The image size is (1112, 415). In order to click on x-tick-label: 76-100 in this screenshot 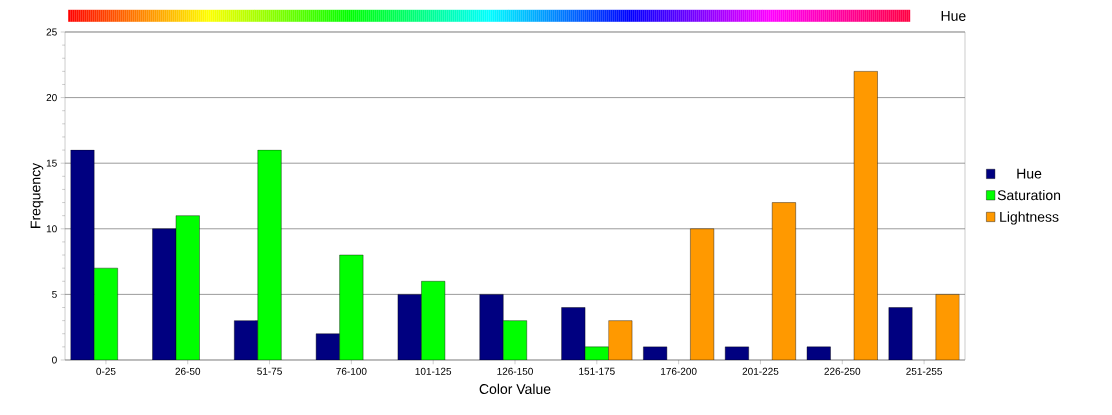, I will do `click(351, 371)`.